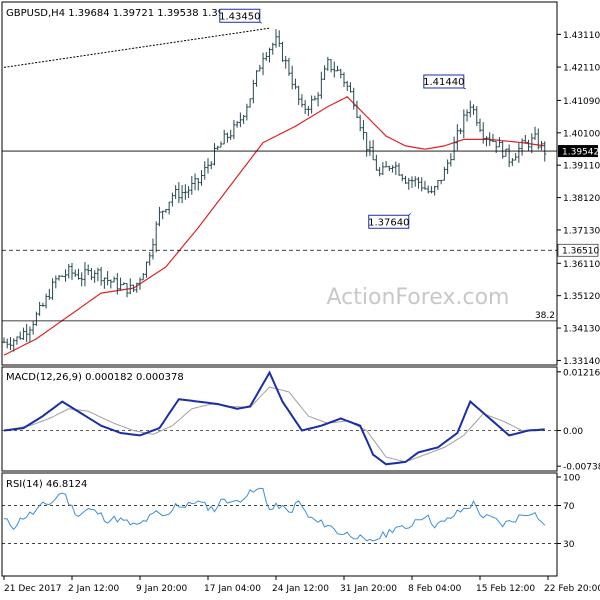 This screenshot has width=600, height=600. I want to click on price-tick-label: 1.38120, so click(581, 199).